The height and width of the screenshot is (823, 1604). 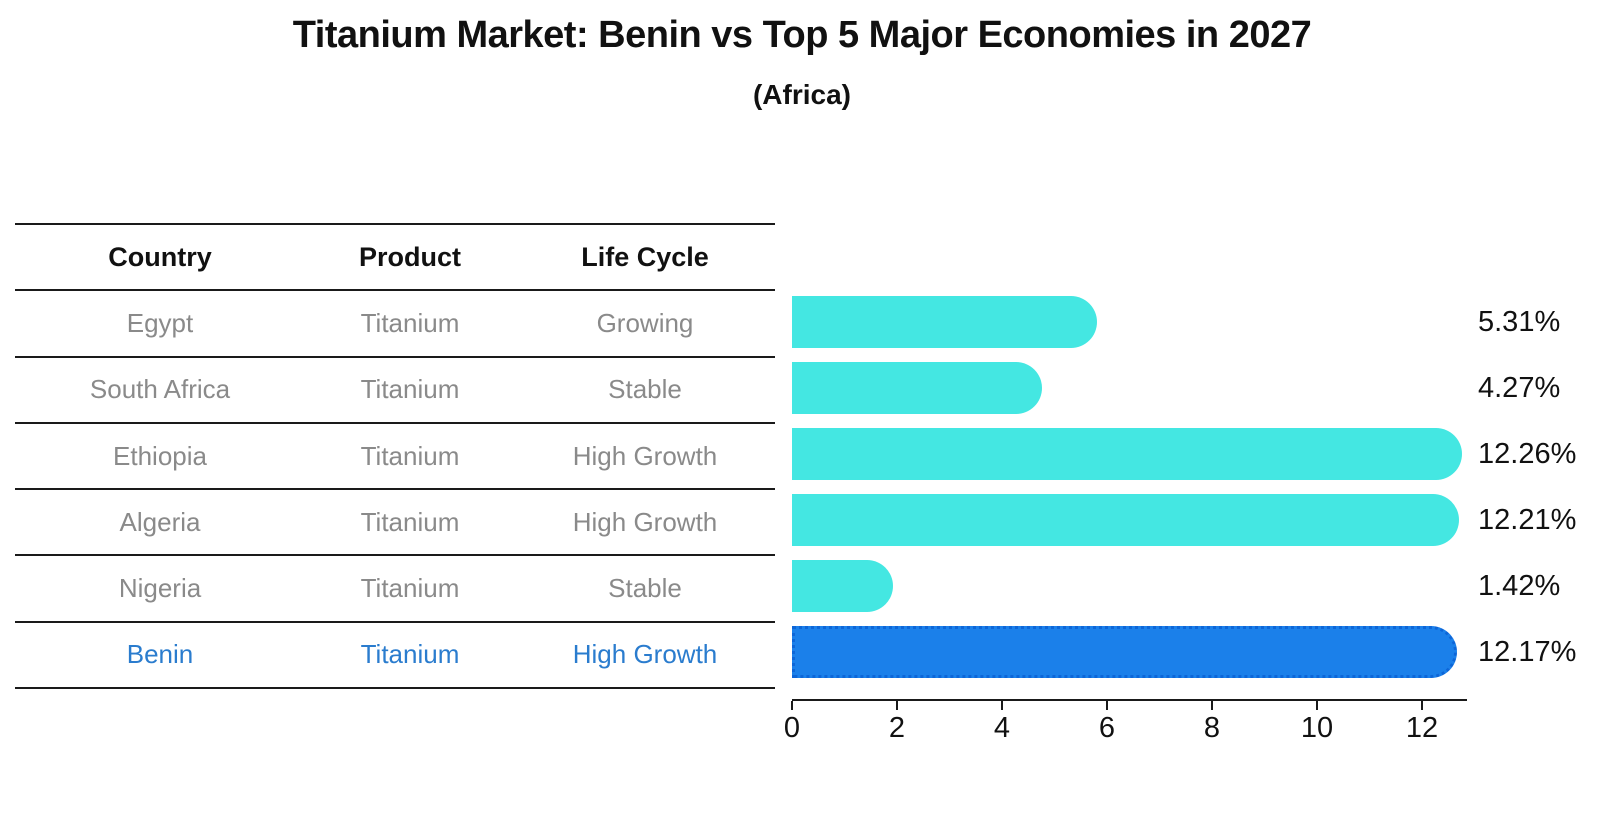 What do you see at coordinates (645, 256) in the screenshot?
I see `col-header-life-cycle: Life Cycle` at bounding box center [645, 256].